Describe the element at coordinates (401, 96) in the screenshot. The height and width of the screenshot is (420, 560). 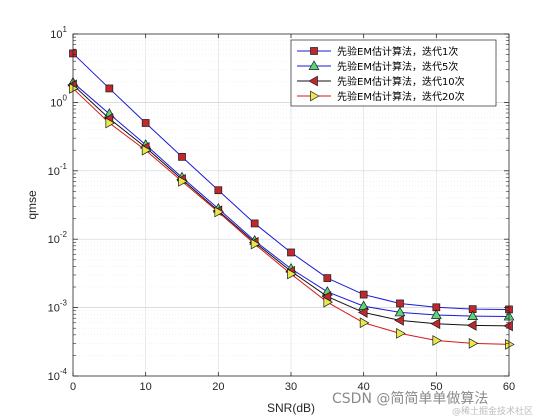
I see `legend-label: 先验EM估计算法，迭代20次` at that location.